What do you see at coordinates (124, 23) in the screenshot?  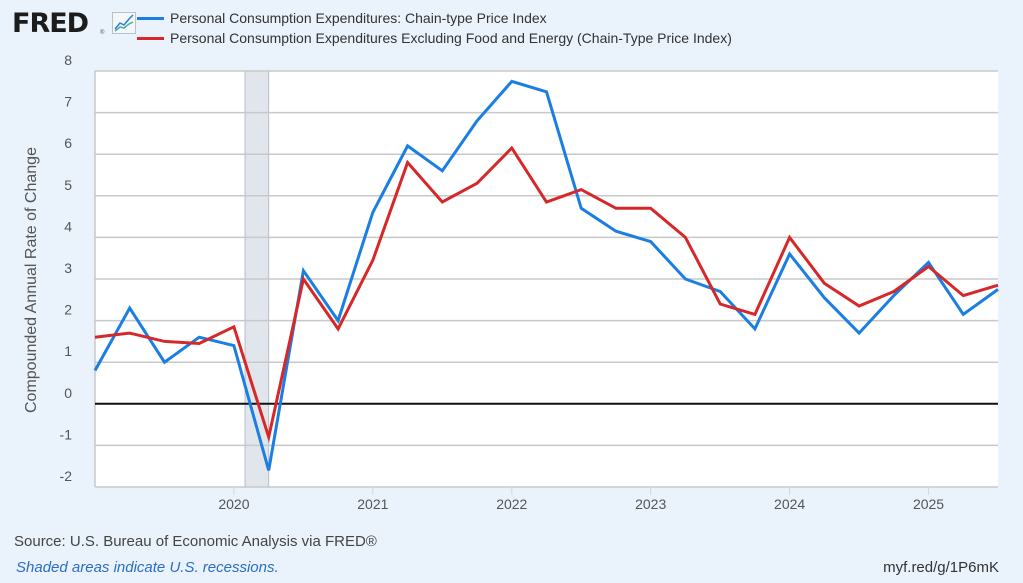 I see `line-chart-icon` at bounding box center [124, 23].